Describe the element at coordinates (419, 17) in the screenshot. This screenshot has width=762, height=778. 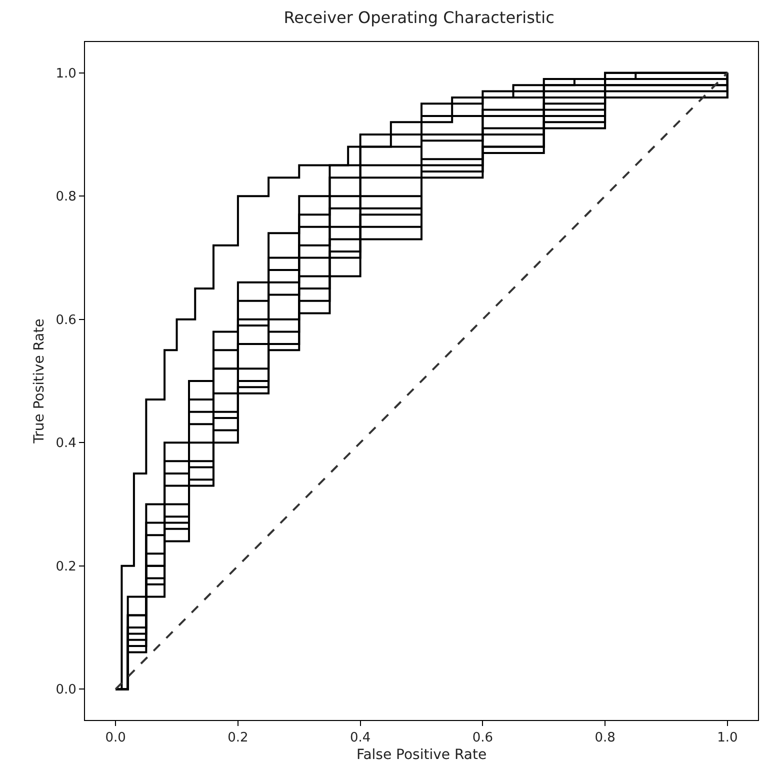
I see `chart-title: Receiver Operating Characteristic` at that location.